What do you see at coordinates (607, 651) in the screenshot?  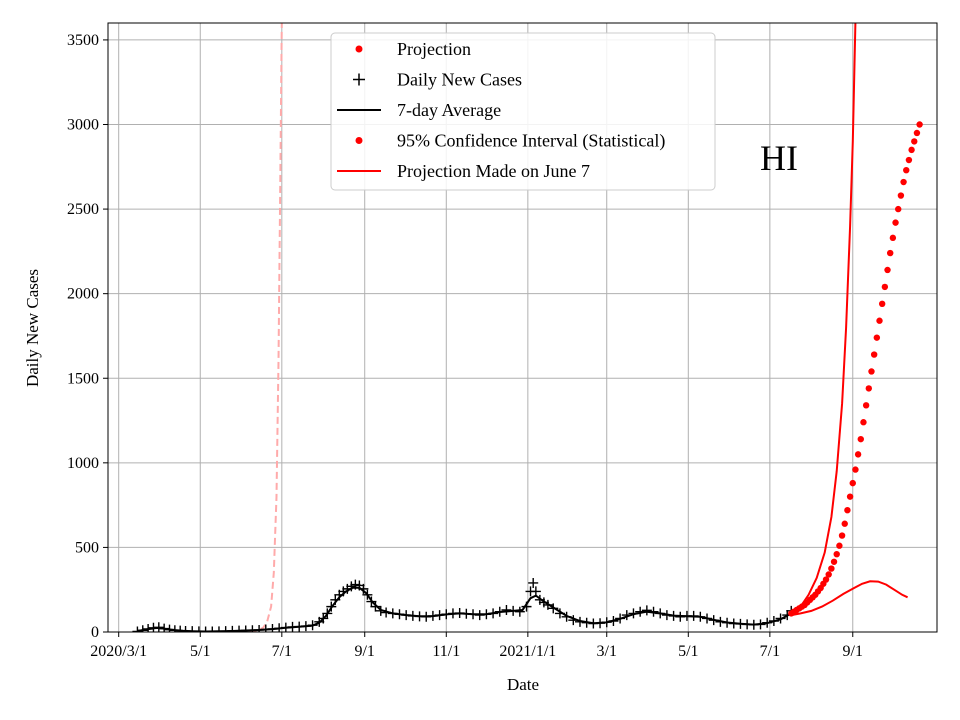 I see `x-tick-label: 3/1` at bounding box center [607, 651].